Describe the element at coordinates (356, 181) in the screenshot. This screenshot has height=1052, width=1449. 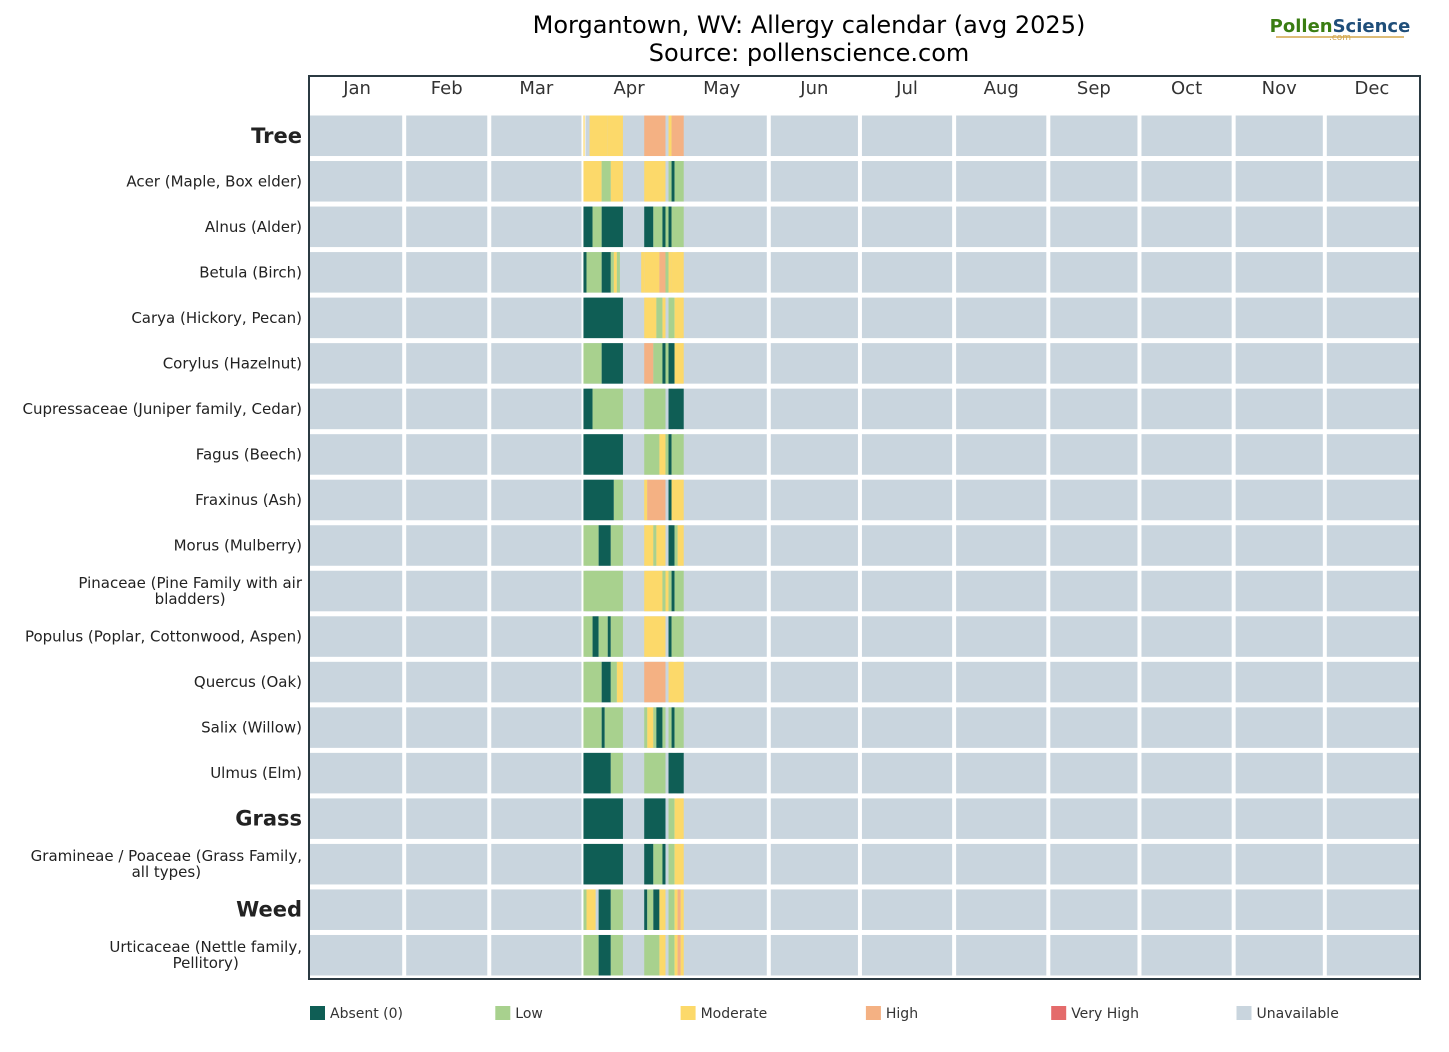
I see `cell-acer-maple-box-elder-jan` at that location.